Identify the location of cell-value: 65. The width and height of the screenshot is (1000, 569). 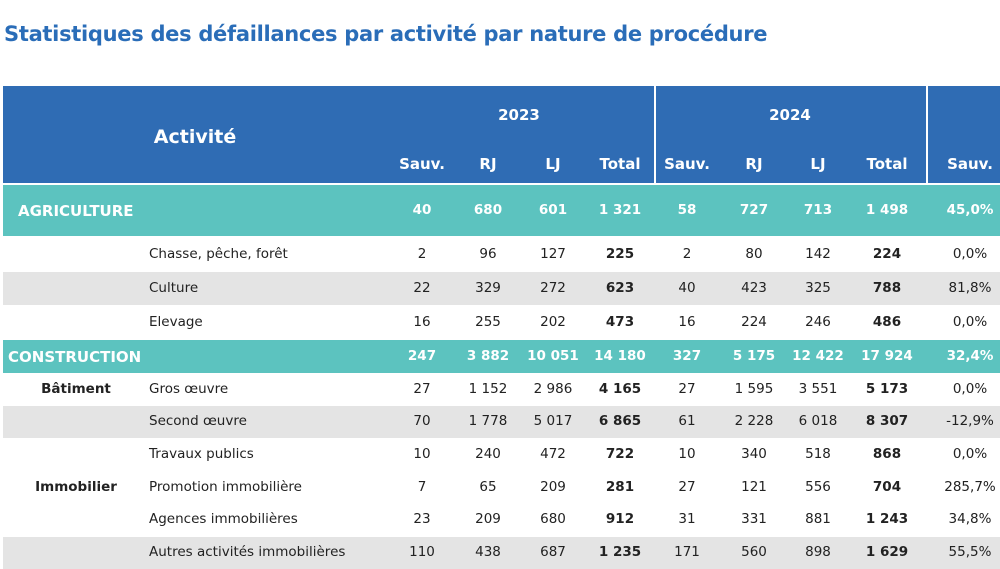
(488, 487).